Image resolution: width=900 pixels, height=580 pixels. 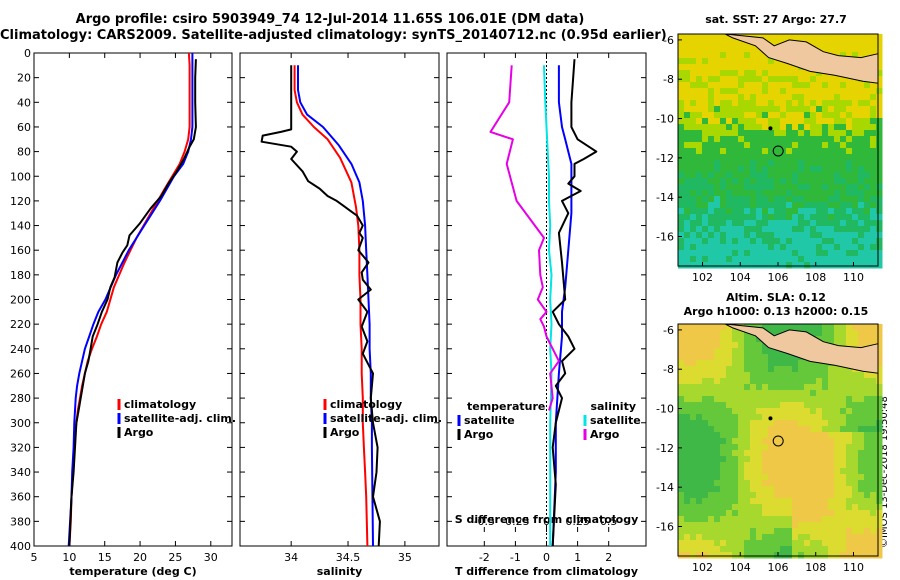 I want to click on y-tick-label: 400, so click(x=20, y=546).